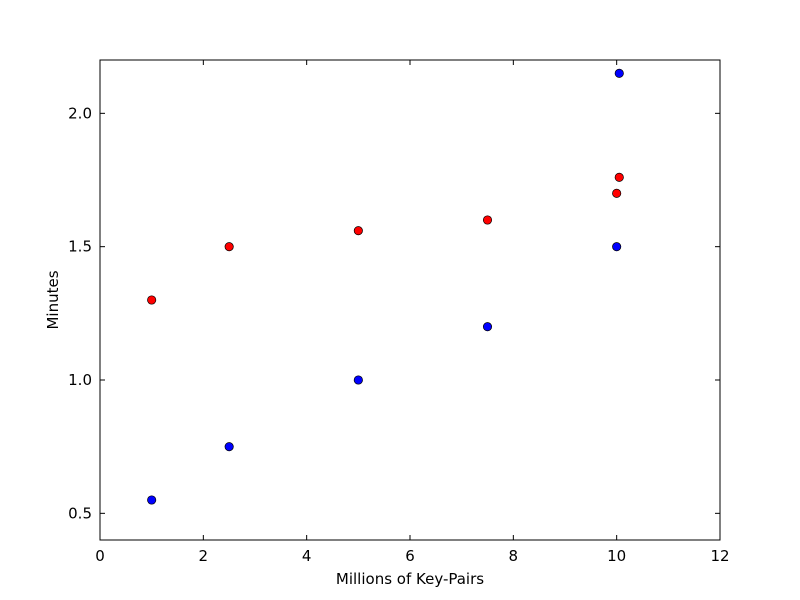  I want to click on y-tick-label: 1.5, so click(80, 247).